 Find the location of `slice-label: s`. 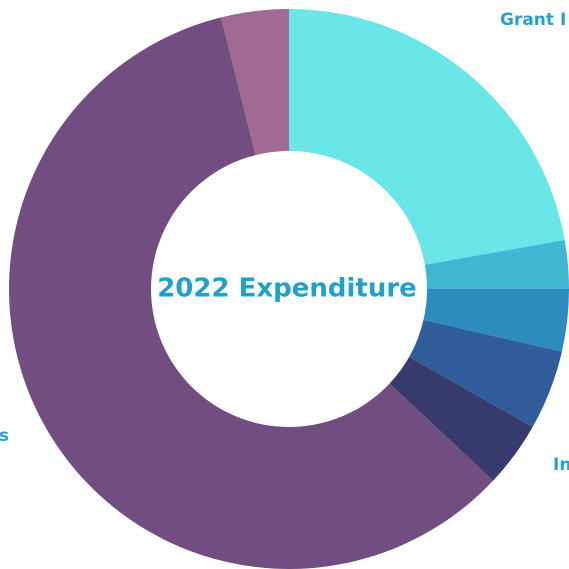

slice-label: s is located at coordinates (4, 436).